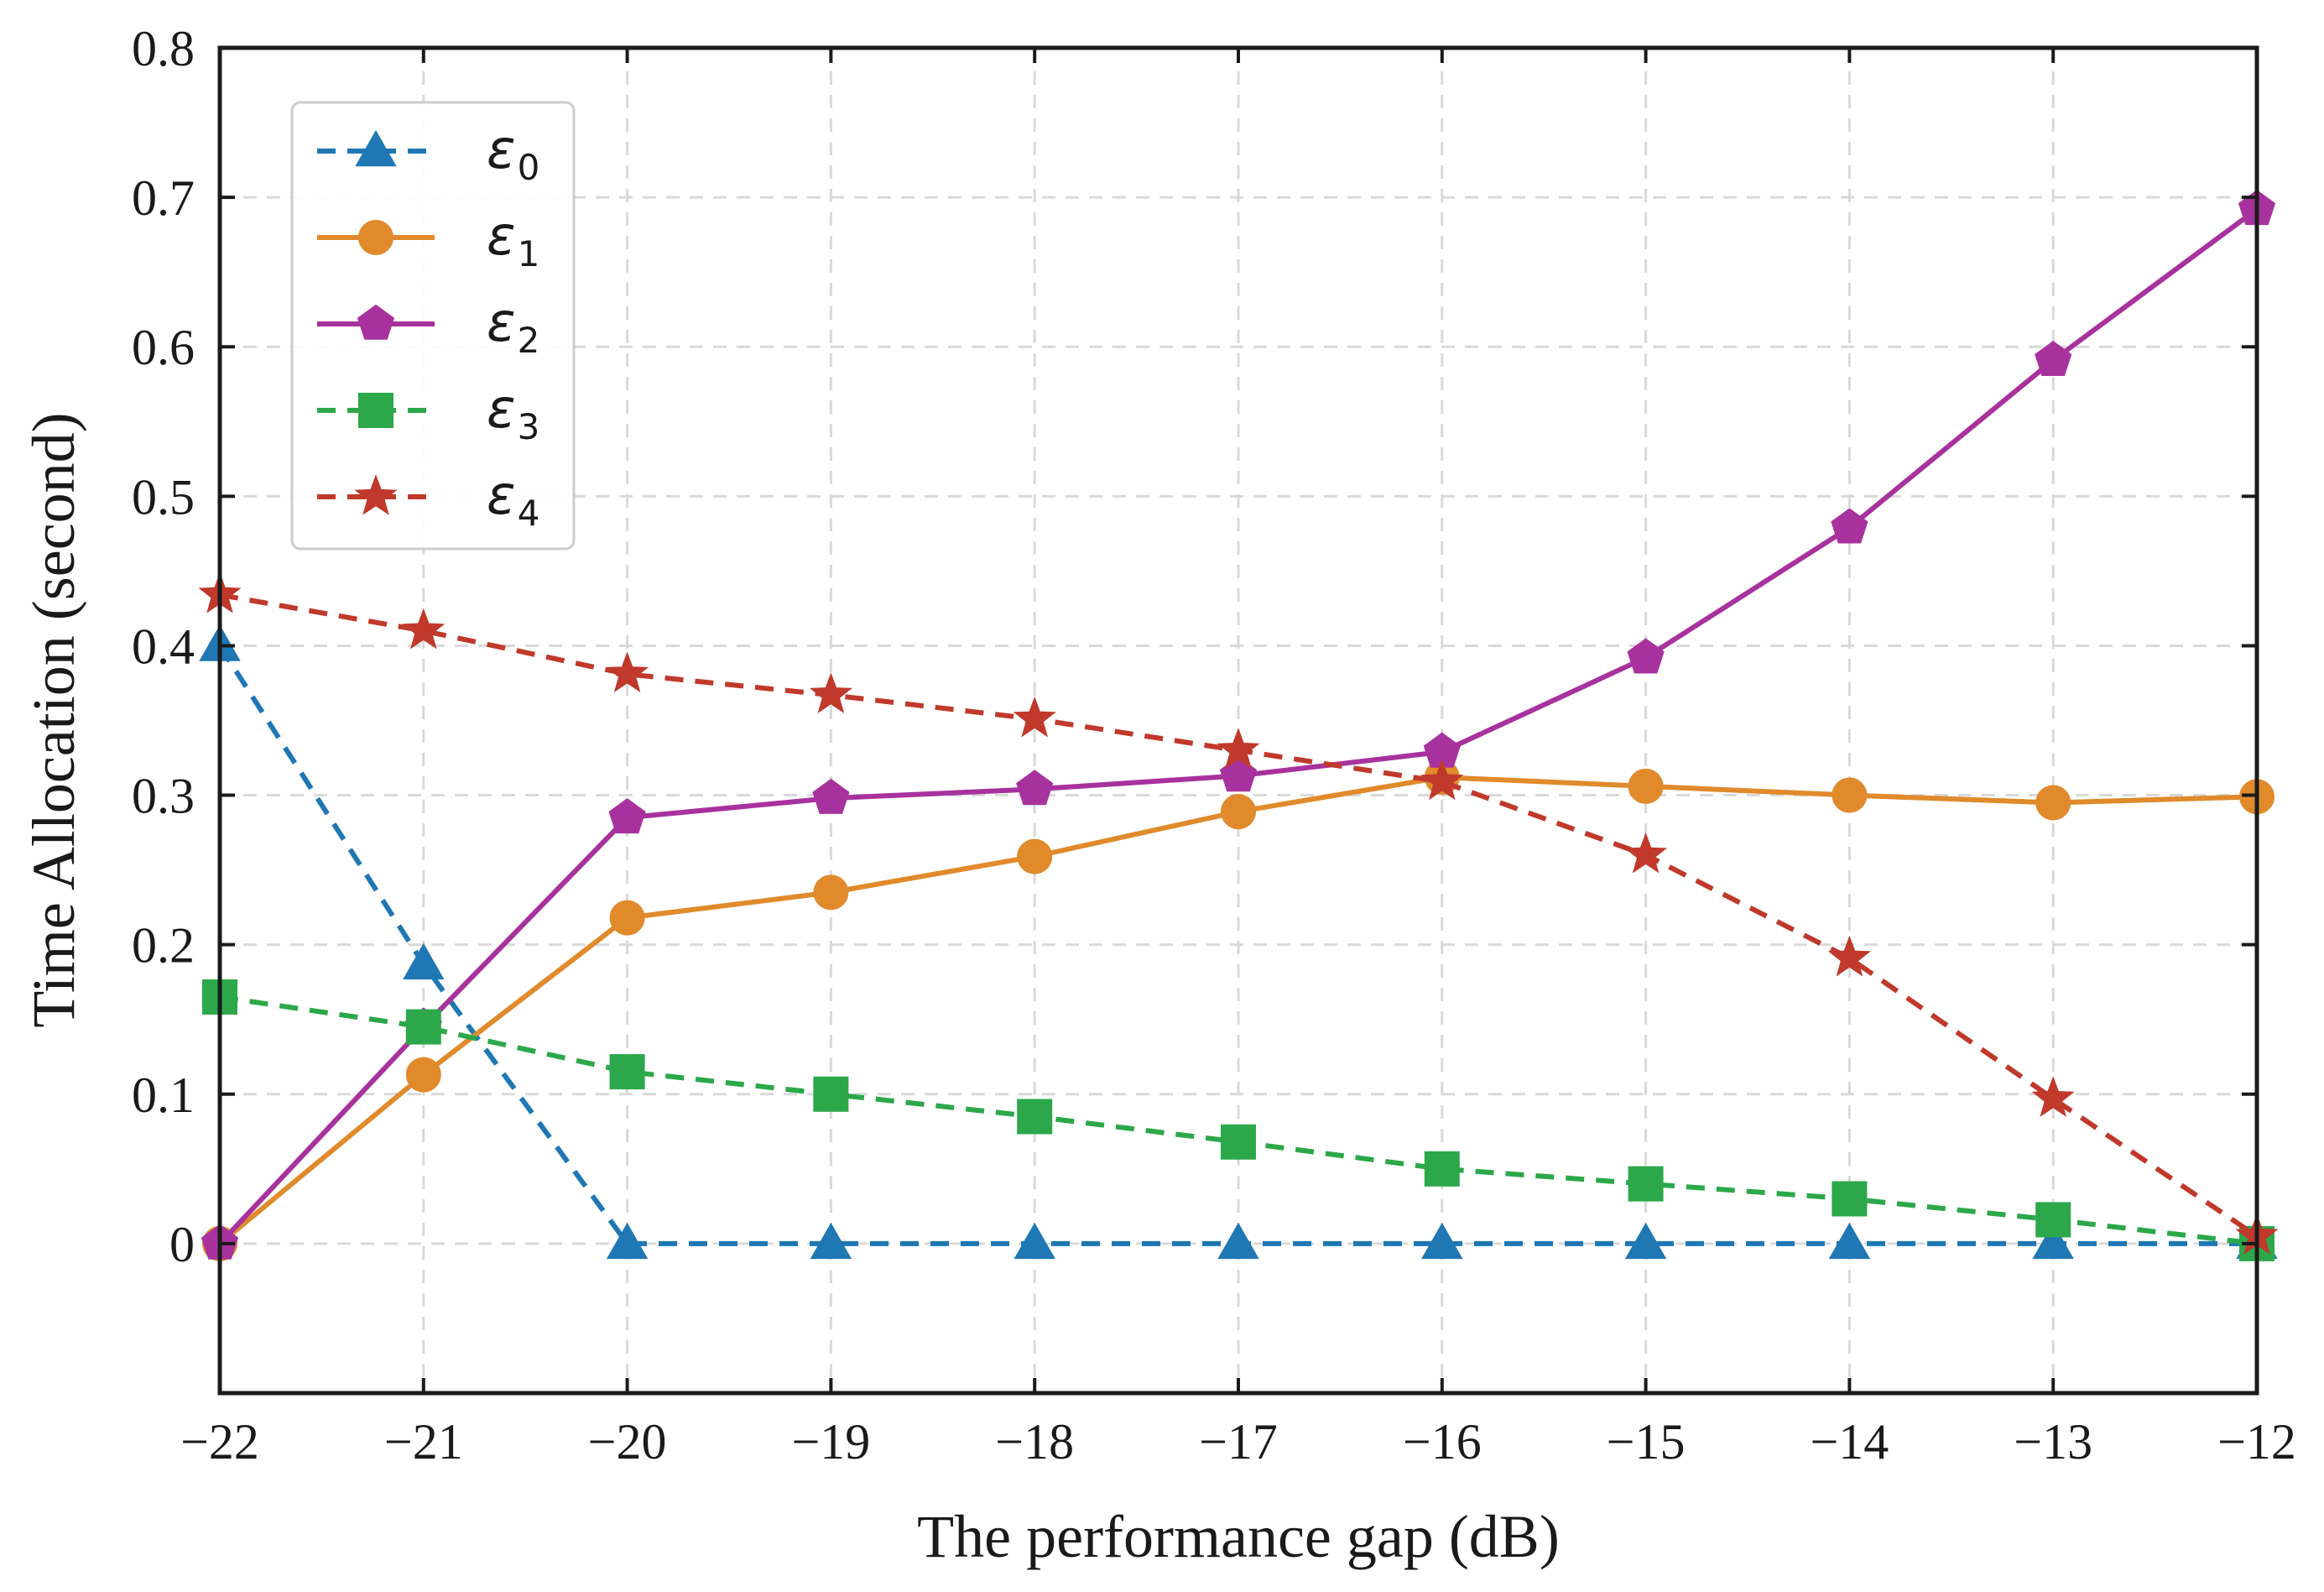  Describe the element at coordinates (1238, 1441) in the screenshot. I see `x-tick-label: −17` at that location.